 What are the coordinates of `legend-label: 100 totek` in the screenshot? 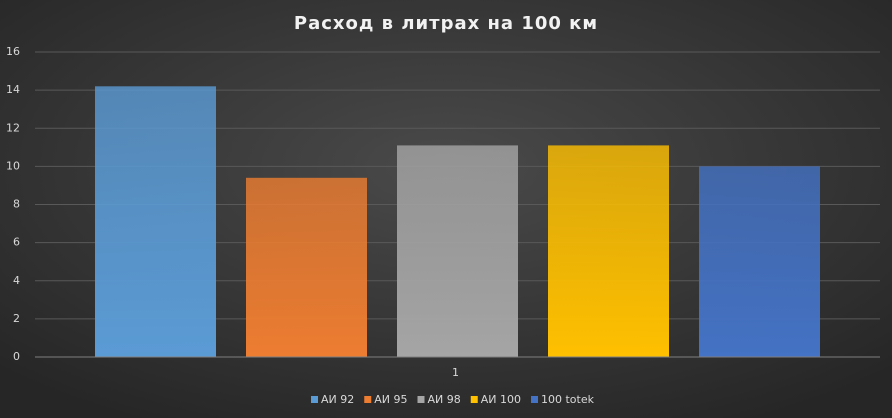 It's located at (568, 399).